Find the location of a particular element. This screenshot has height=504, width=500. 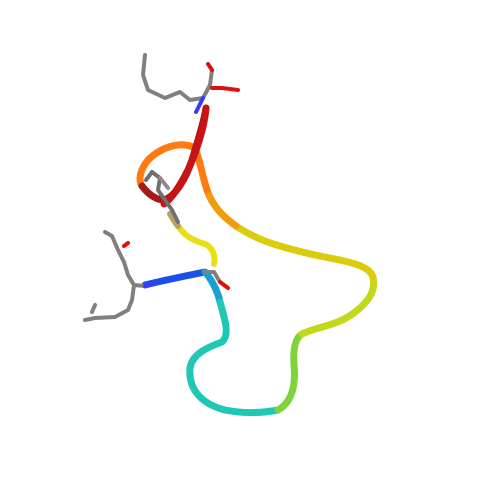

backbone-connector is located at coordinates (192, 239).